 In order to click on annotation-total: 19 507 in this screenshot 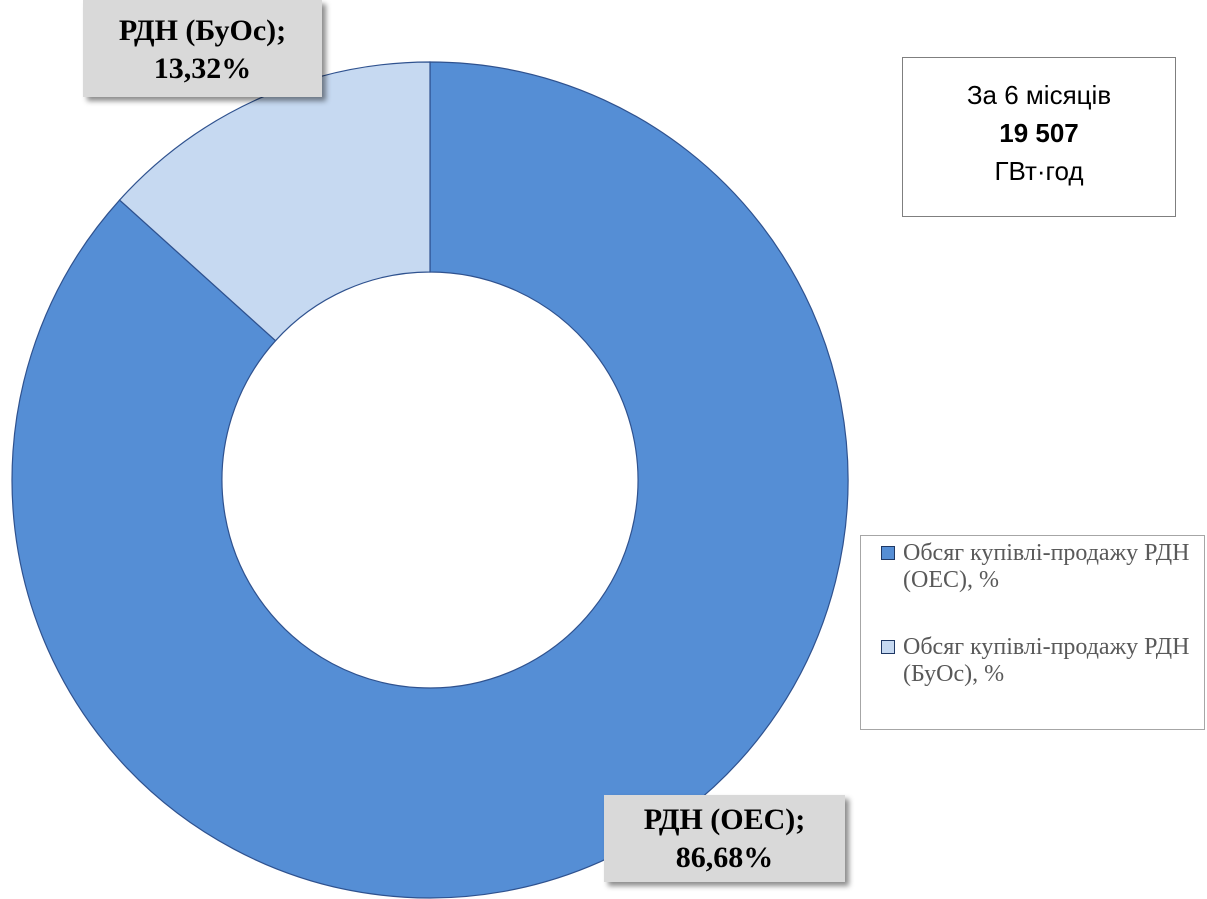, I will do `click(1039, 133)`.